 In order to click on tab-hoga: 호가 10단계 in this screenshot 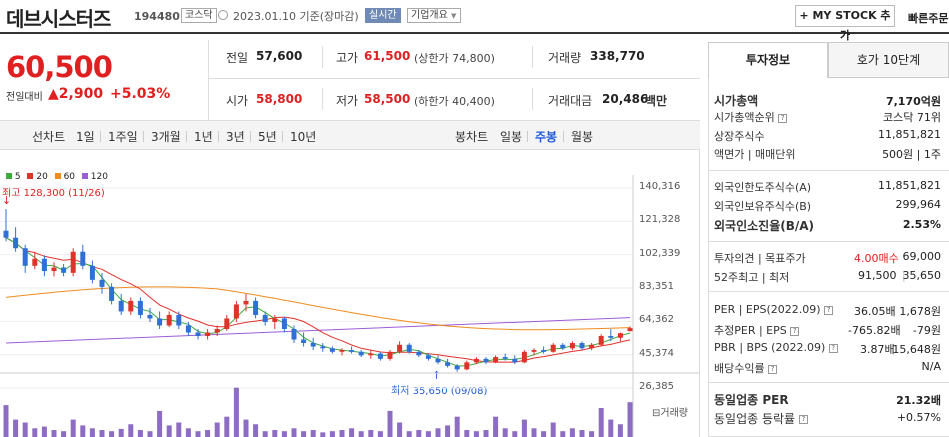, I will do `click(888, 60)`.